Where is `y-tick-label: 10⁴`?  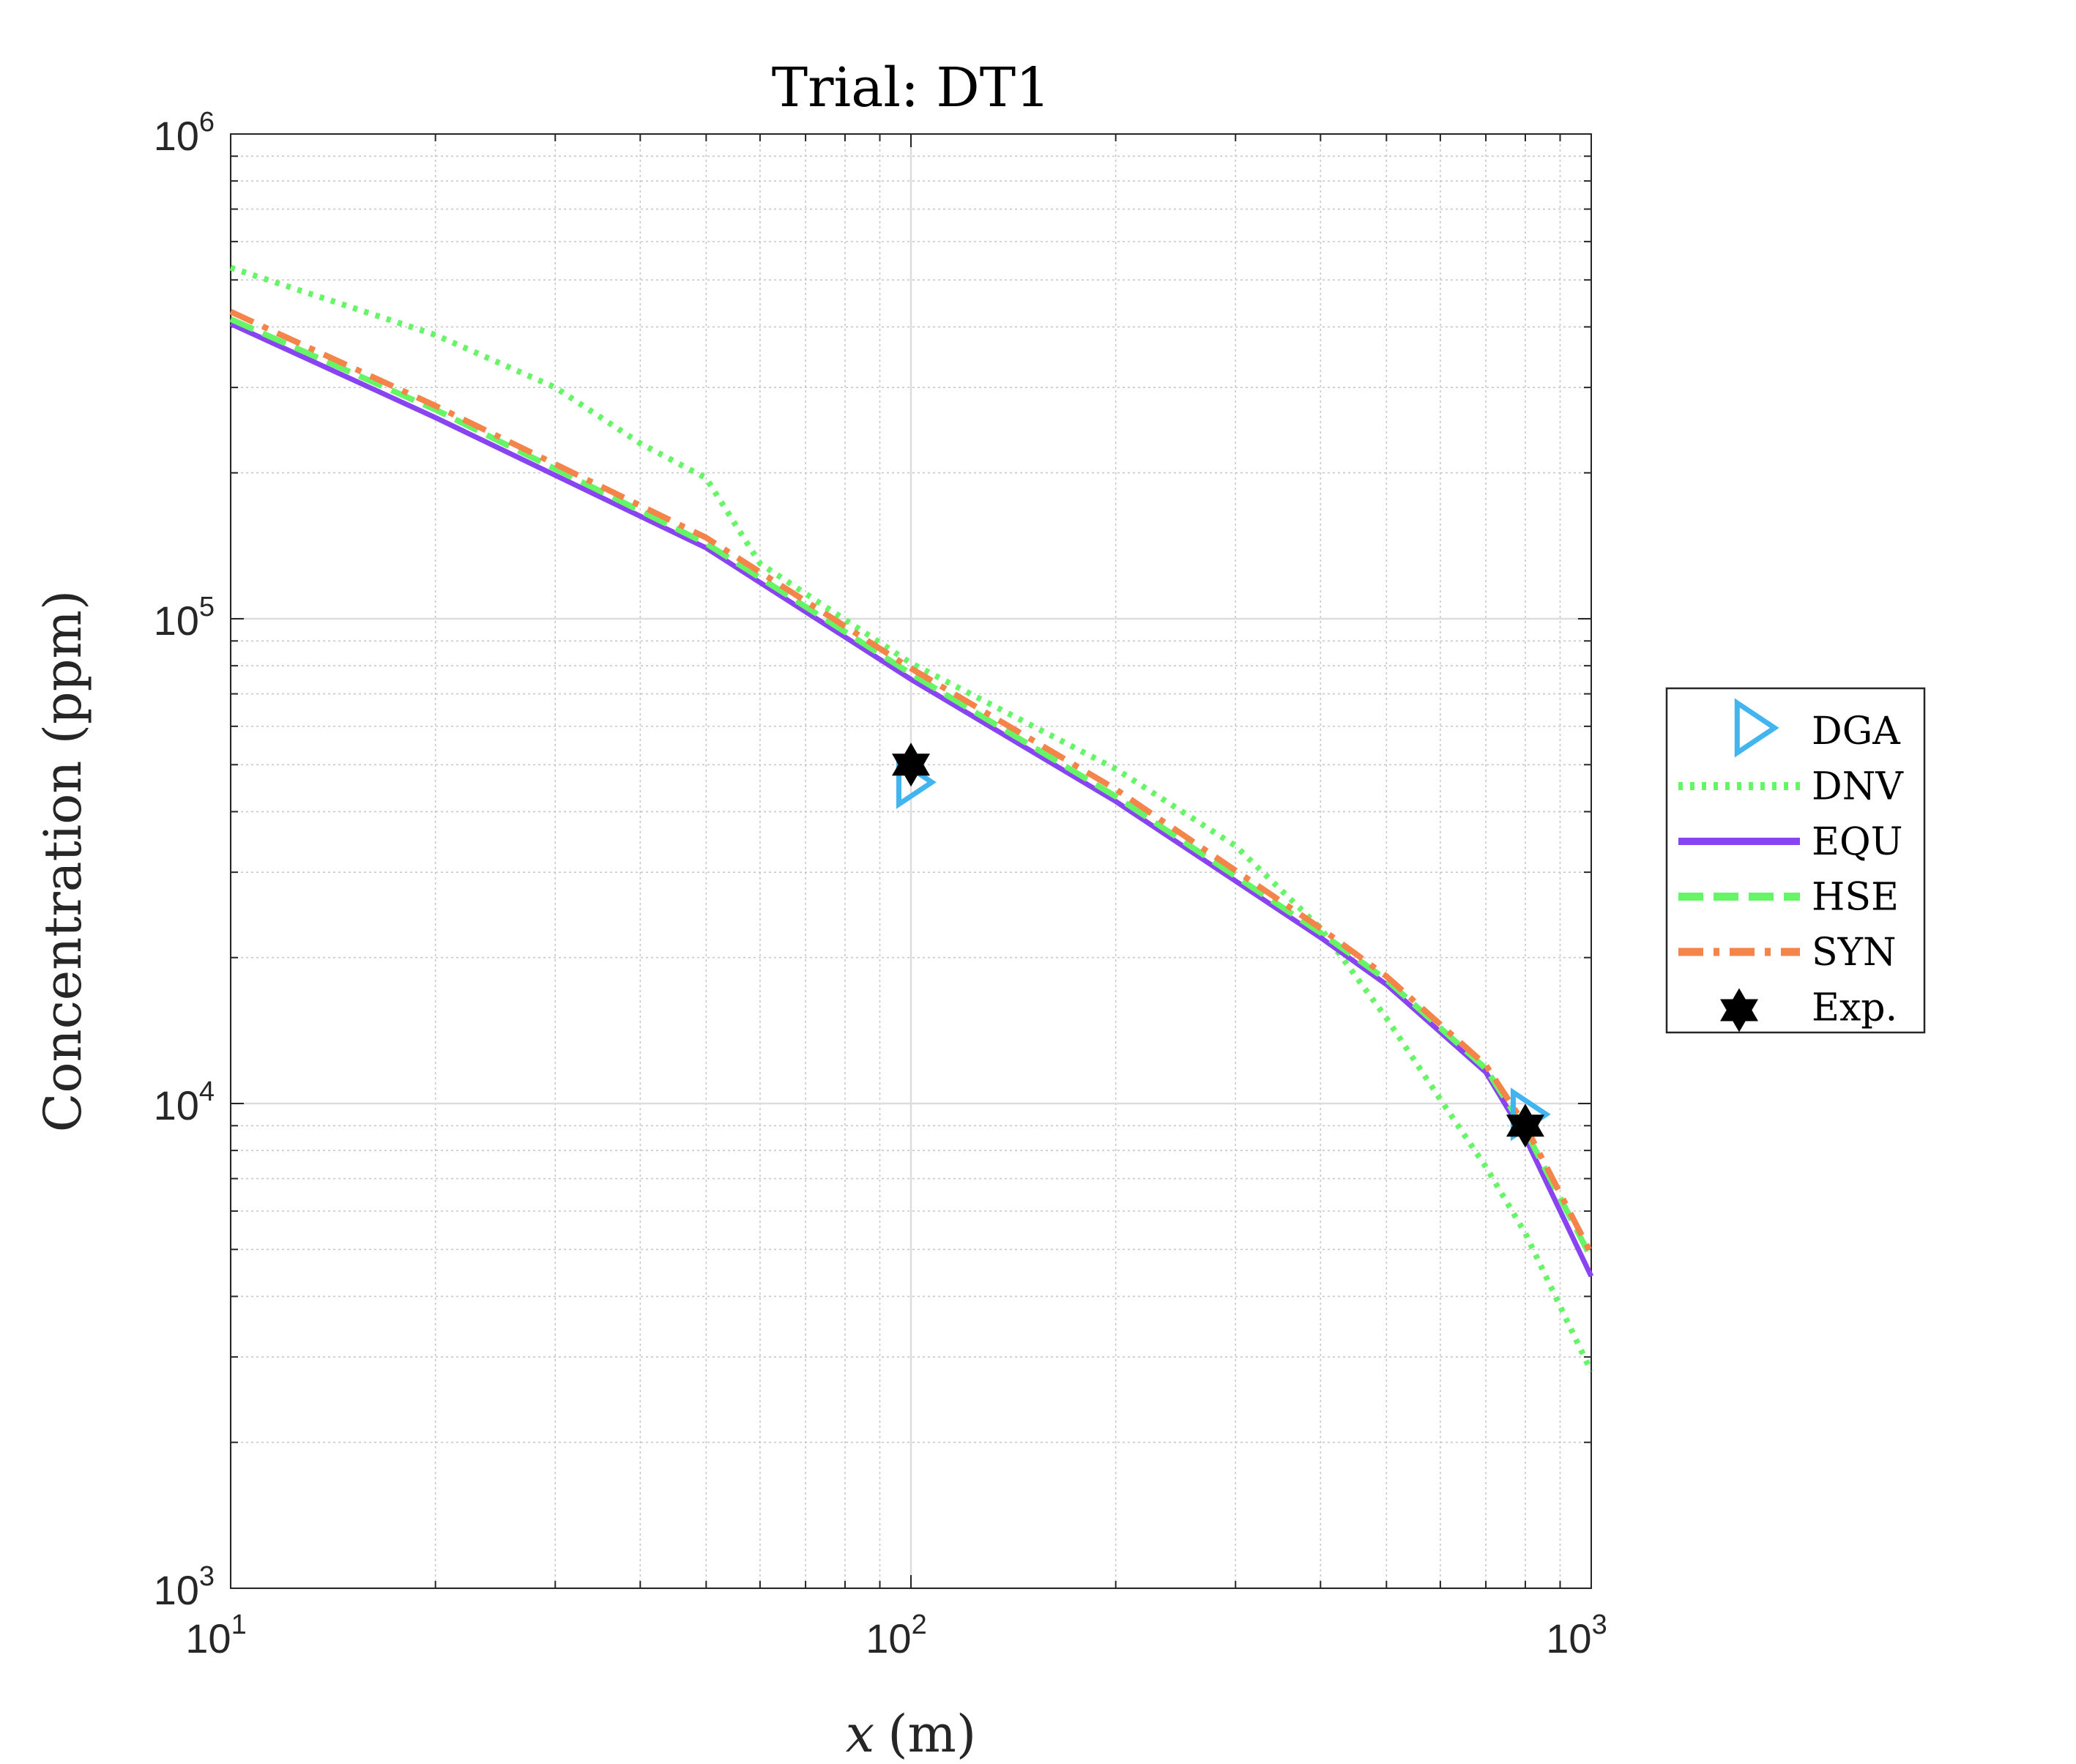
y-tick-label: 10⁴ is located at coordinates (184, 1102).